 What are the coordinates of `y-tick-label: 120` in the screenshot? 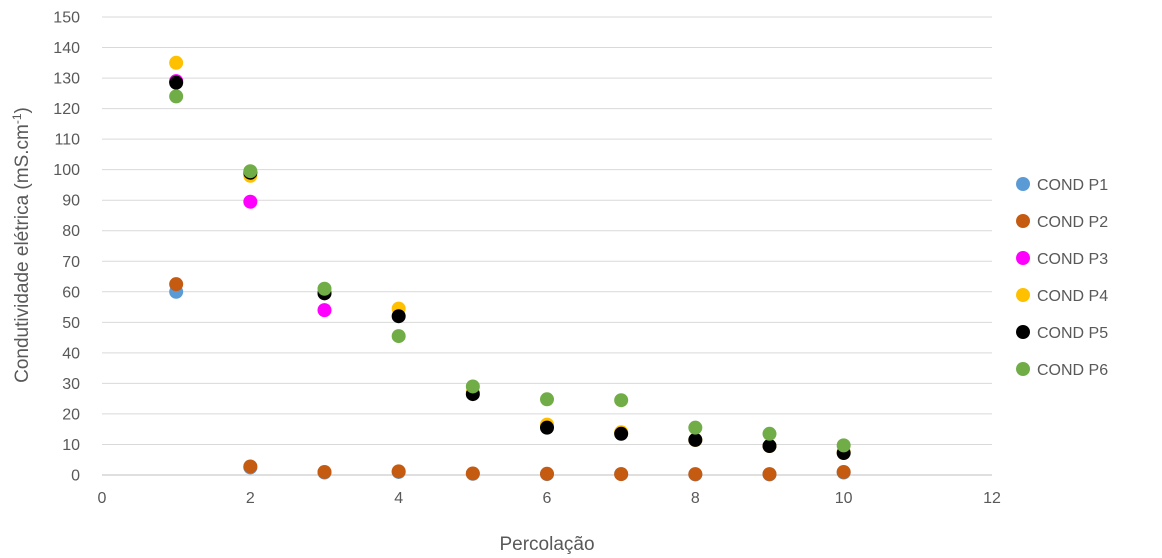 It's located at (66, 109).